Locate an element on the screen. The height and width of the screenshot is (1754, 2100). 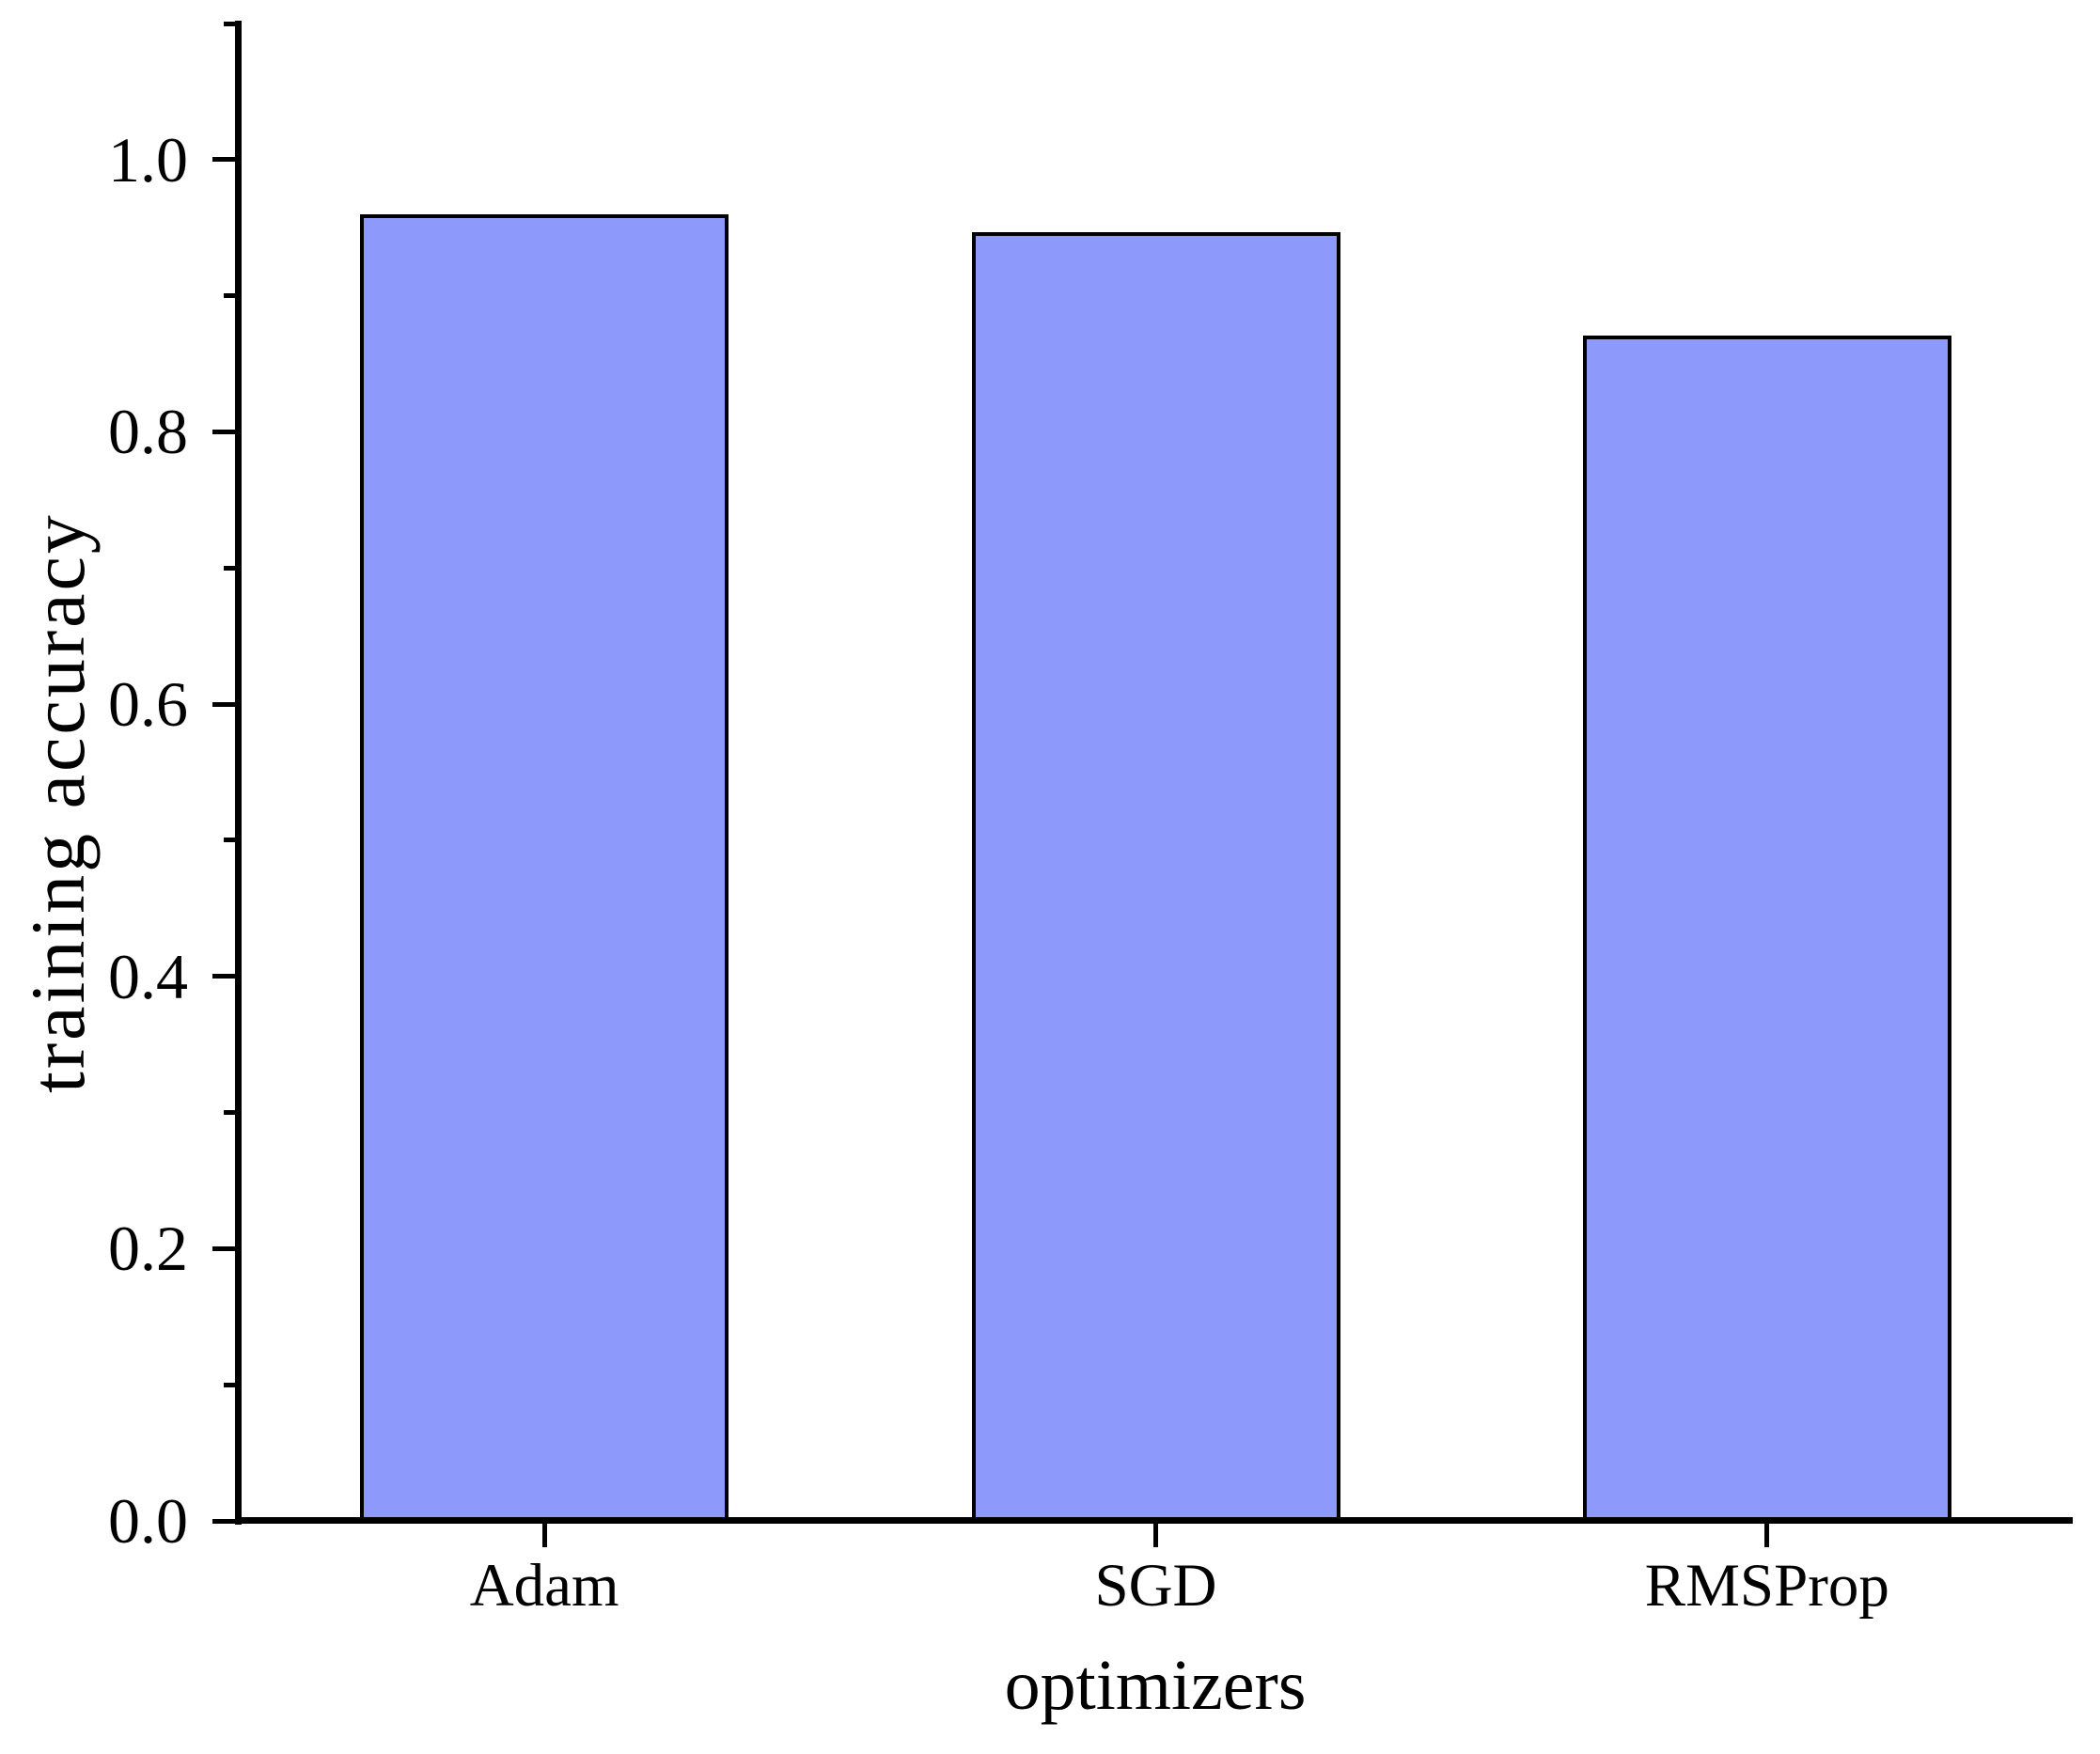
y-tick-label: 1.0 is located at coordinates (148, 159).